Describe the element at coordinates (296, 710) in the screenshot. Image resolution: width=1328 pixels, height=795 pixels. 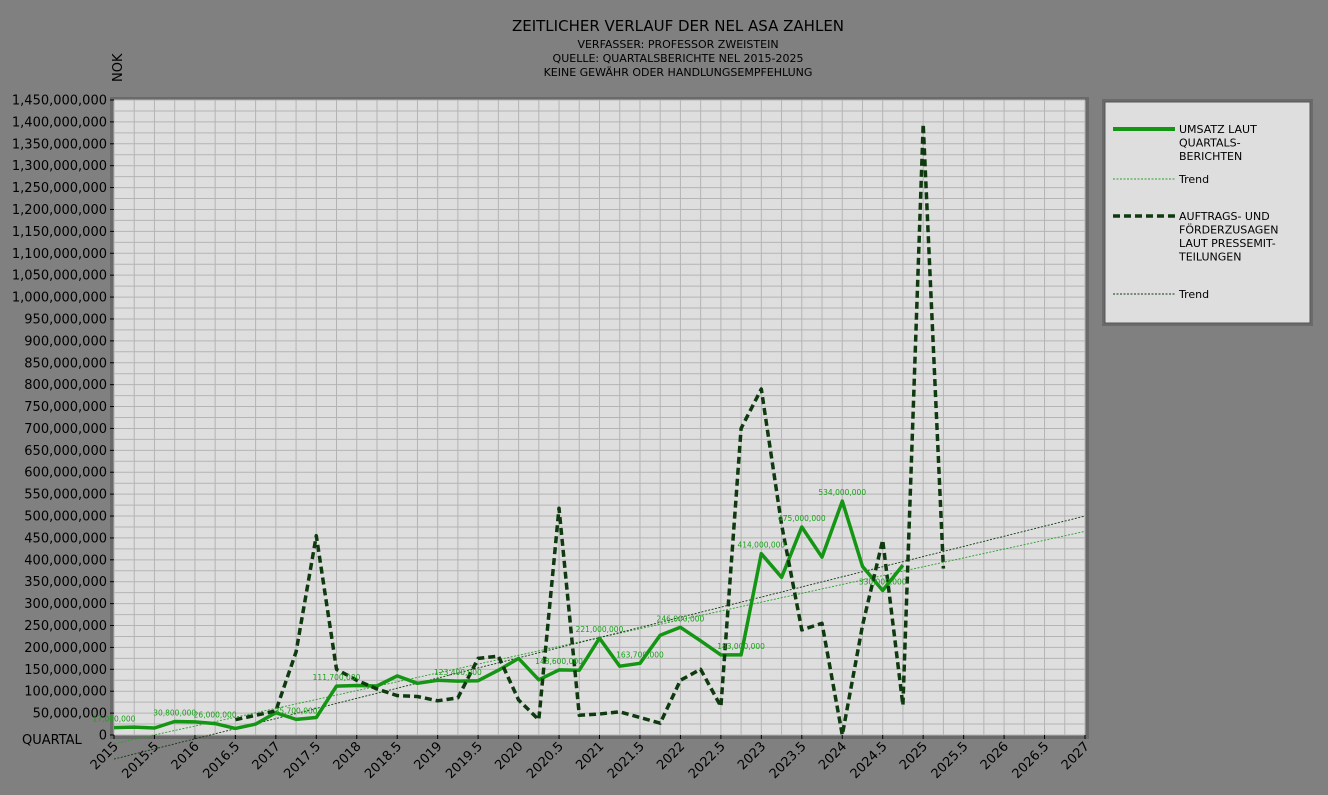
I see `data-label: 35,700,000` at that location.